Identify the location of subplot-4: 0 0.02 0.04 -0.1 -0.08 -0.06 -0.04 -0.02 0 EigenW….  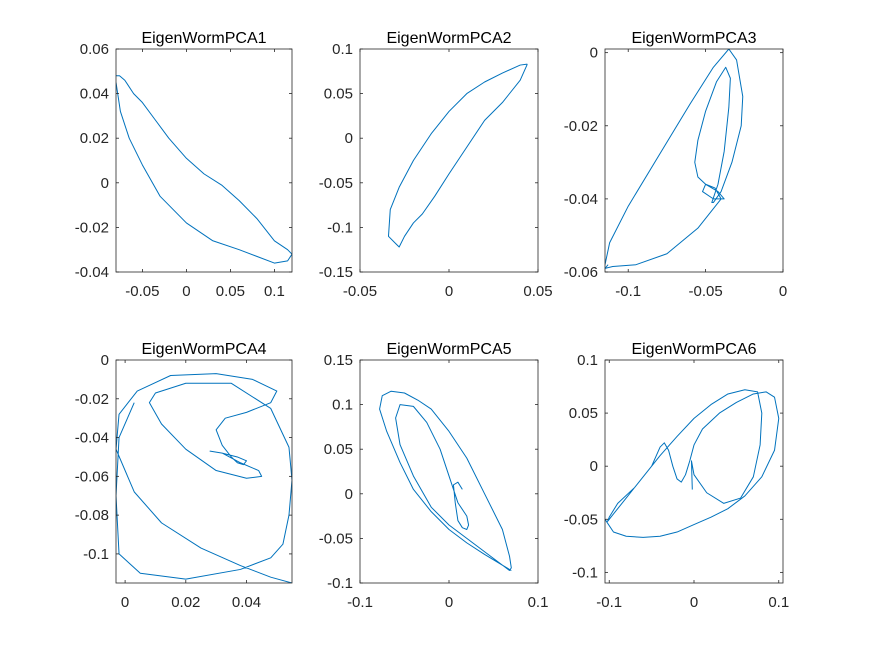
(184, 476).